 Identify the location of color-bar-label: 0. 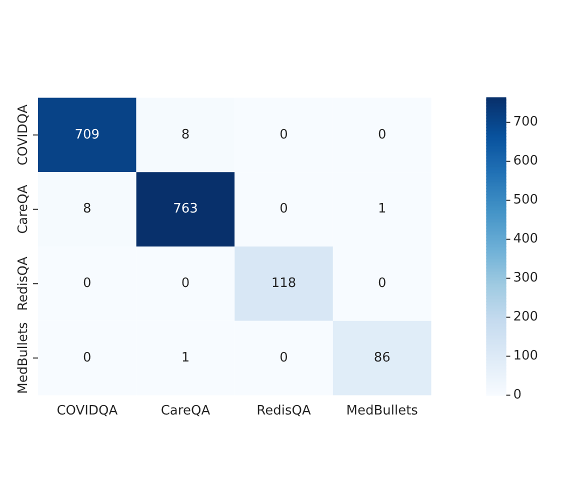
(517, 395).